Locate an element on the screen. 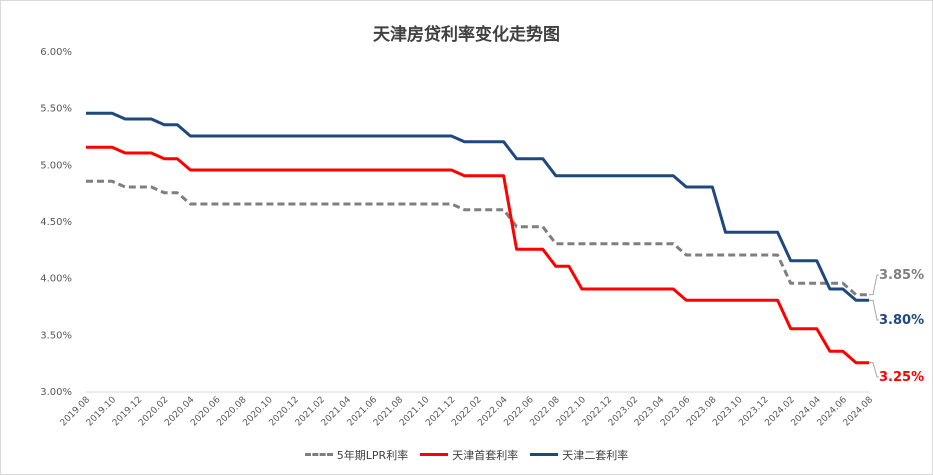  chart-title: 天津房贷利率变化走势图 is located at coordinates (466, 35).